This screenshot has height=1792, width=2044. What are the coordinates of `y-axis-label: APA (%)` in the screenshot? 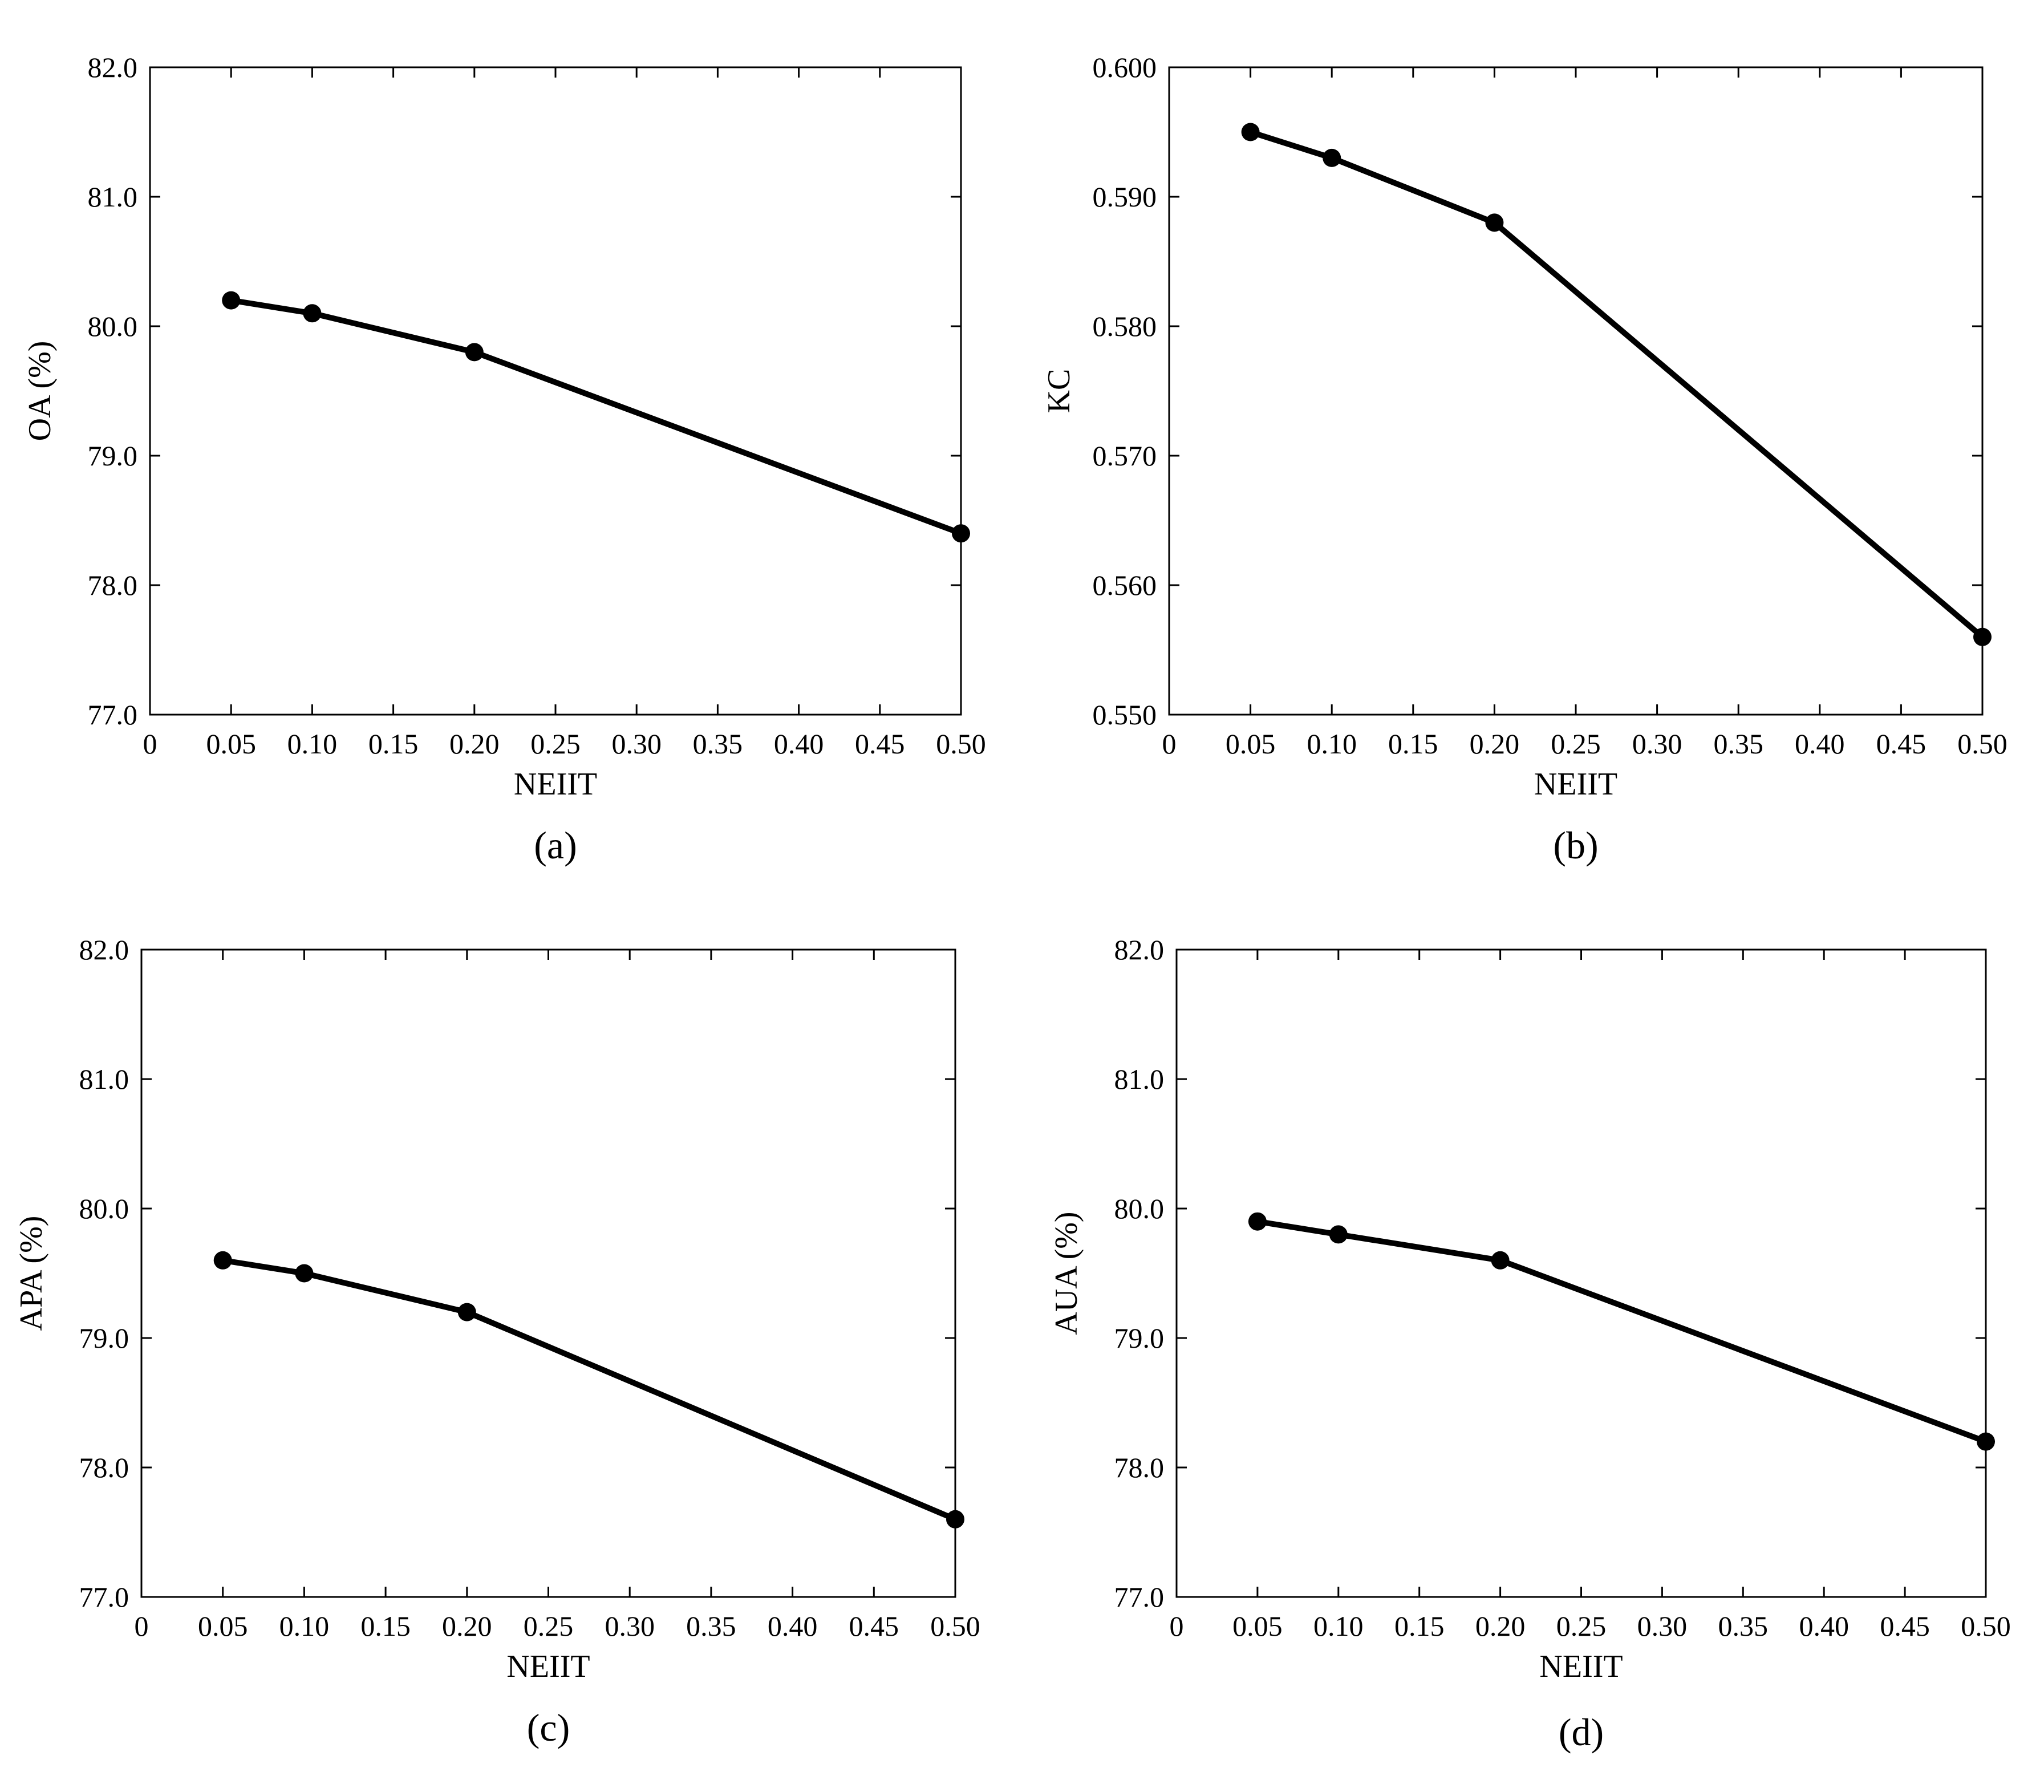 It's located at (31, 1273).